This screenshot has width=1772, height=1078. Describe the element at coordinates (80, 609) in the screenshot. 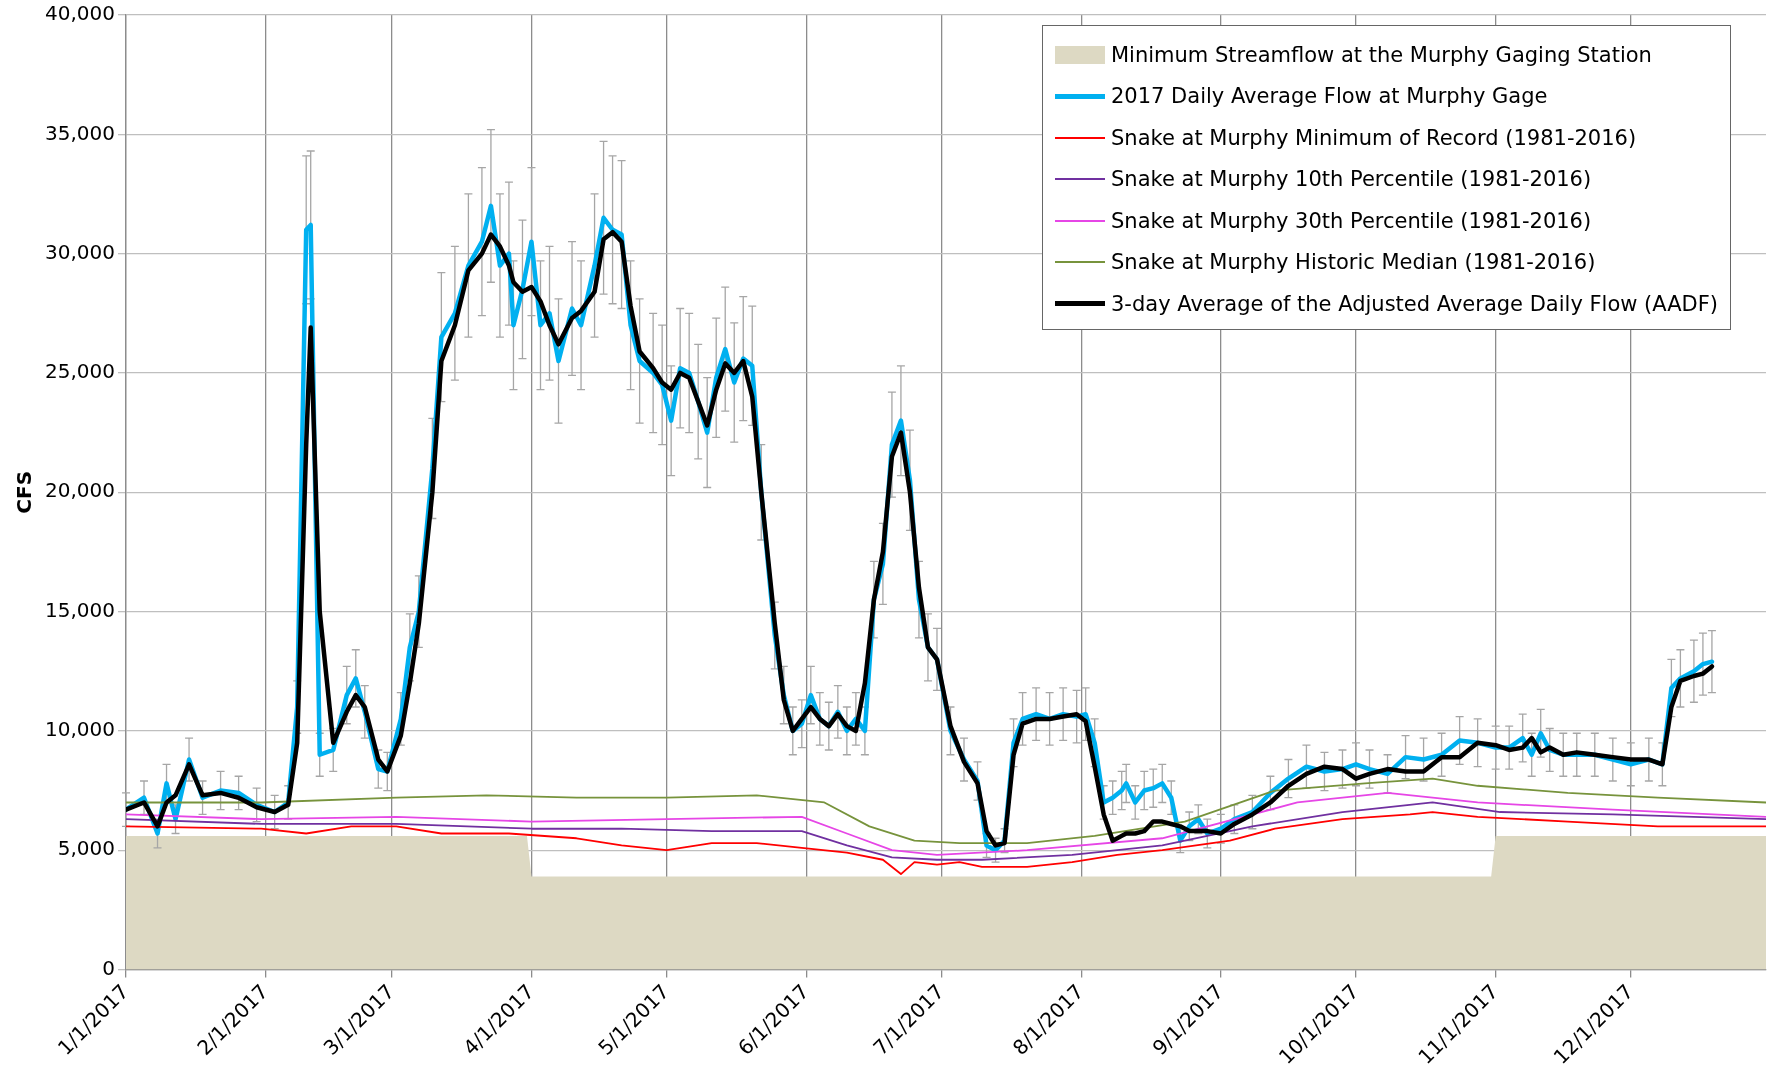

I see `y-tick-label: 15,000` at that location.